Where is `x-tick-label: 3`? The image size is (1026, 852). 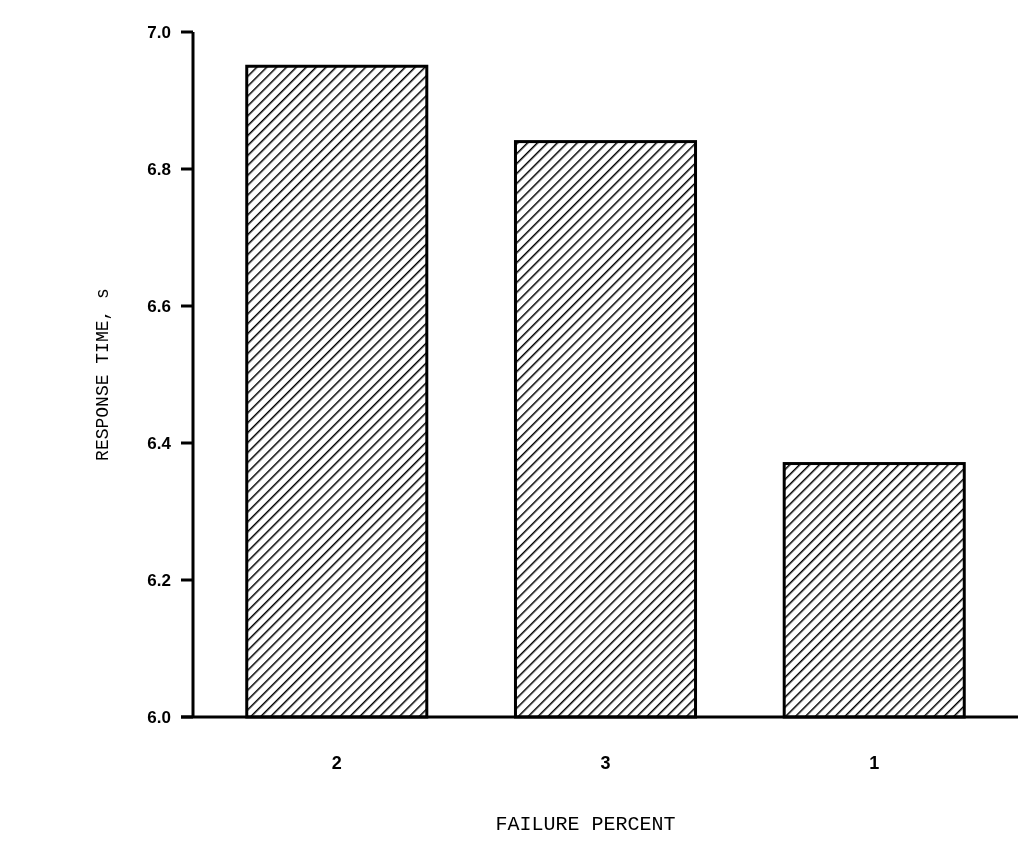
x-tick-label: 3 is located at coordinates (605, 763).